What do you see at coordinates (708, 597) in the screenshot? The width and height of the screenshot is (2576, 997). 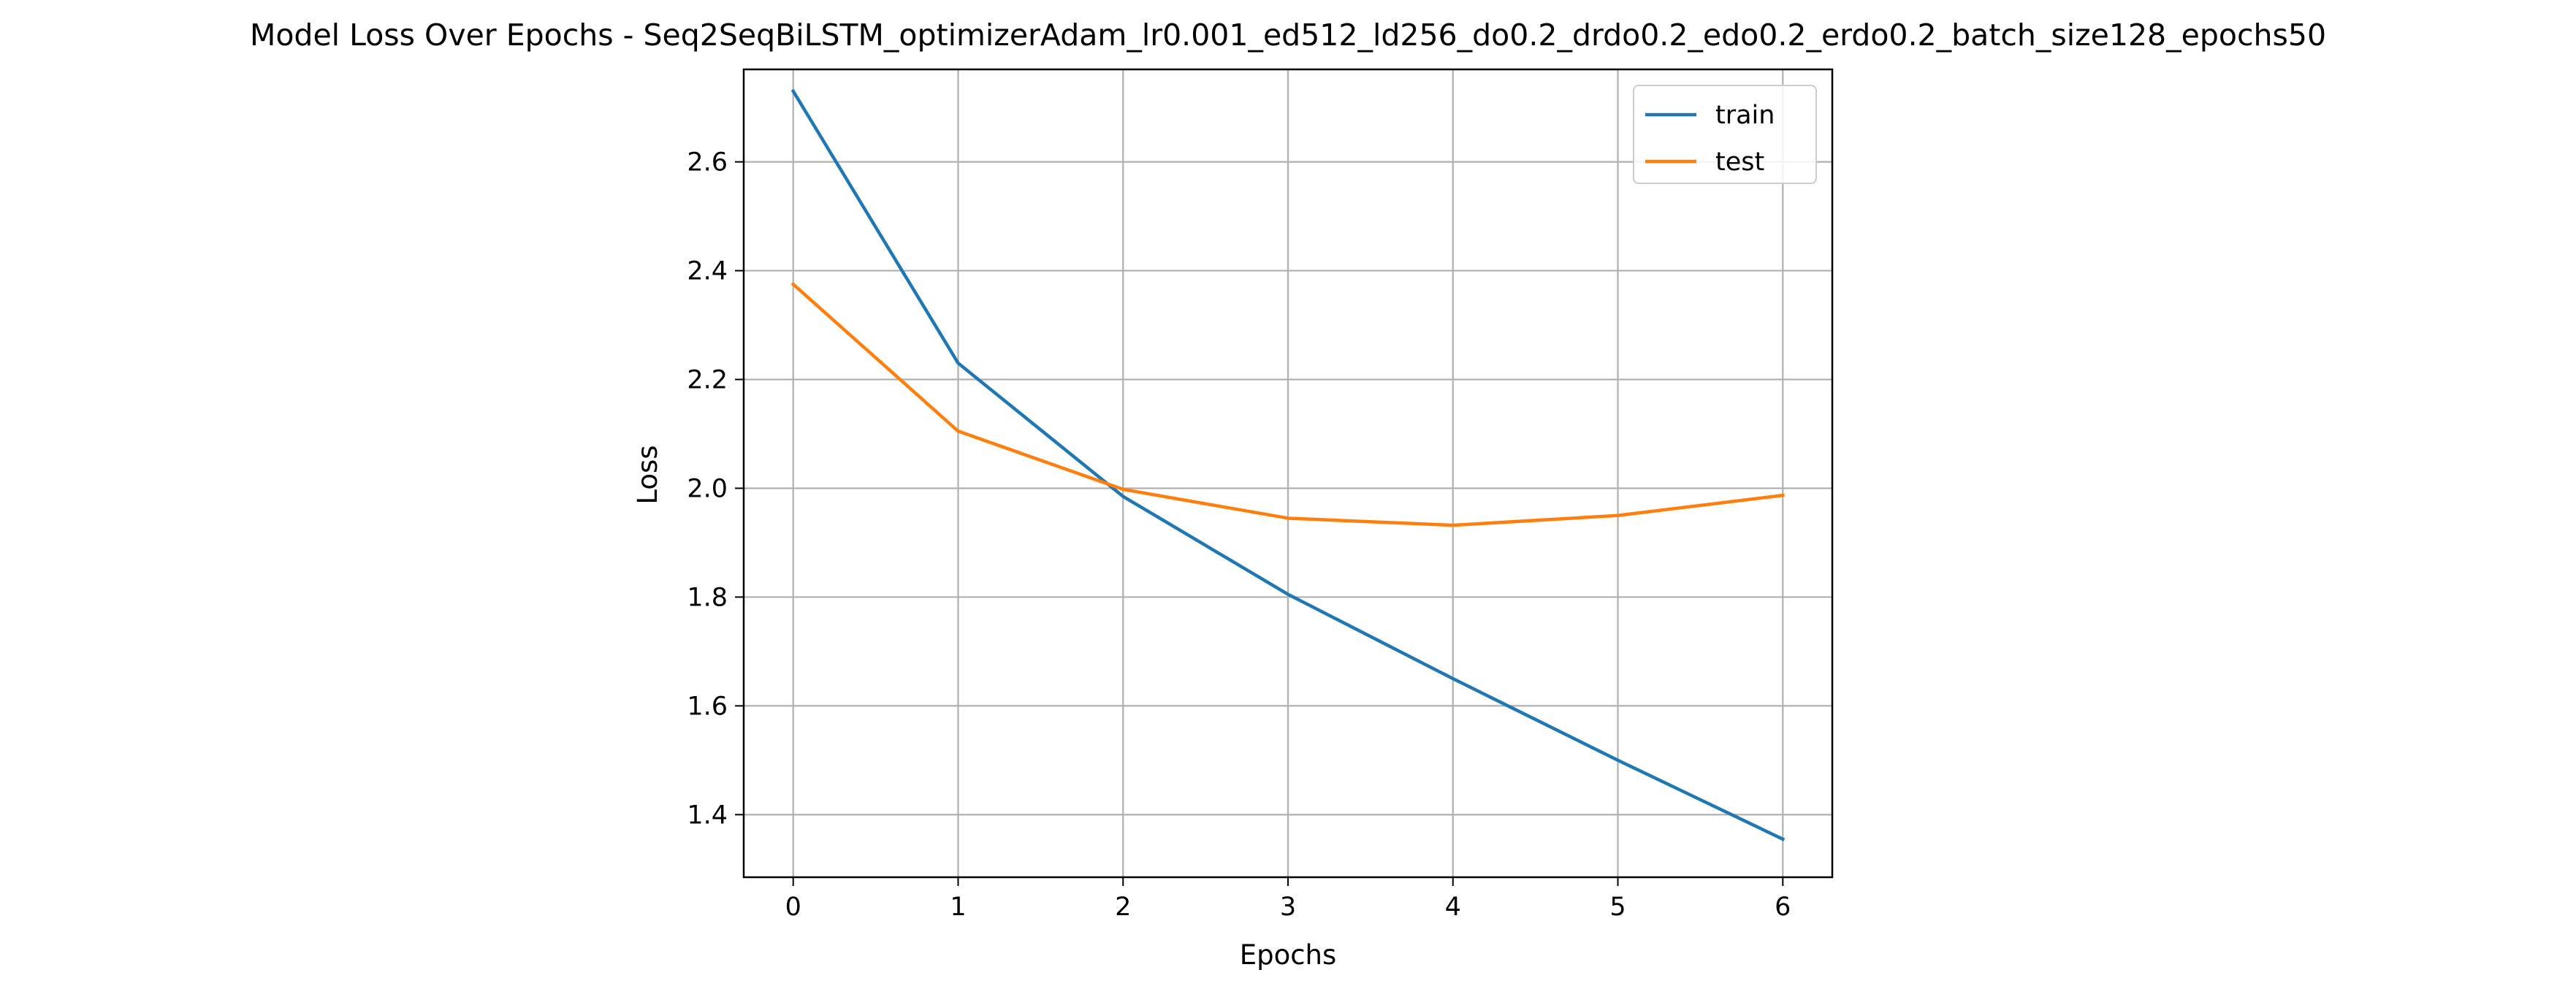 I see `y-tick-label: 1.8` at bounding box center [708, 597].